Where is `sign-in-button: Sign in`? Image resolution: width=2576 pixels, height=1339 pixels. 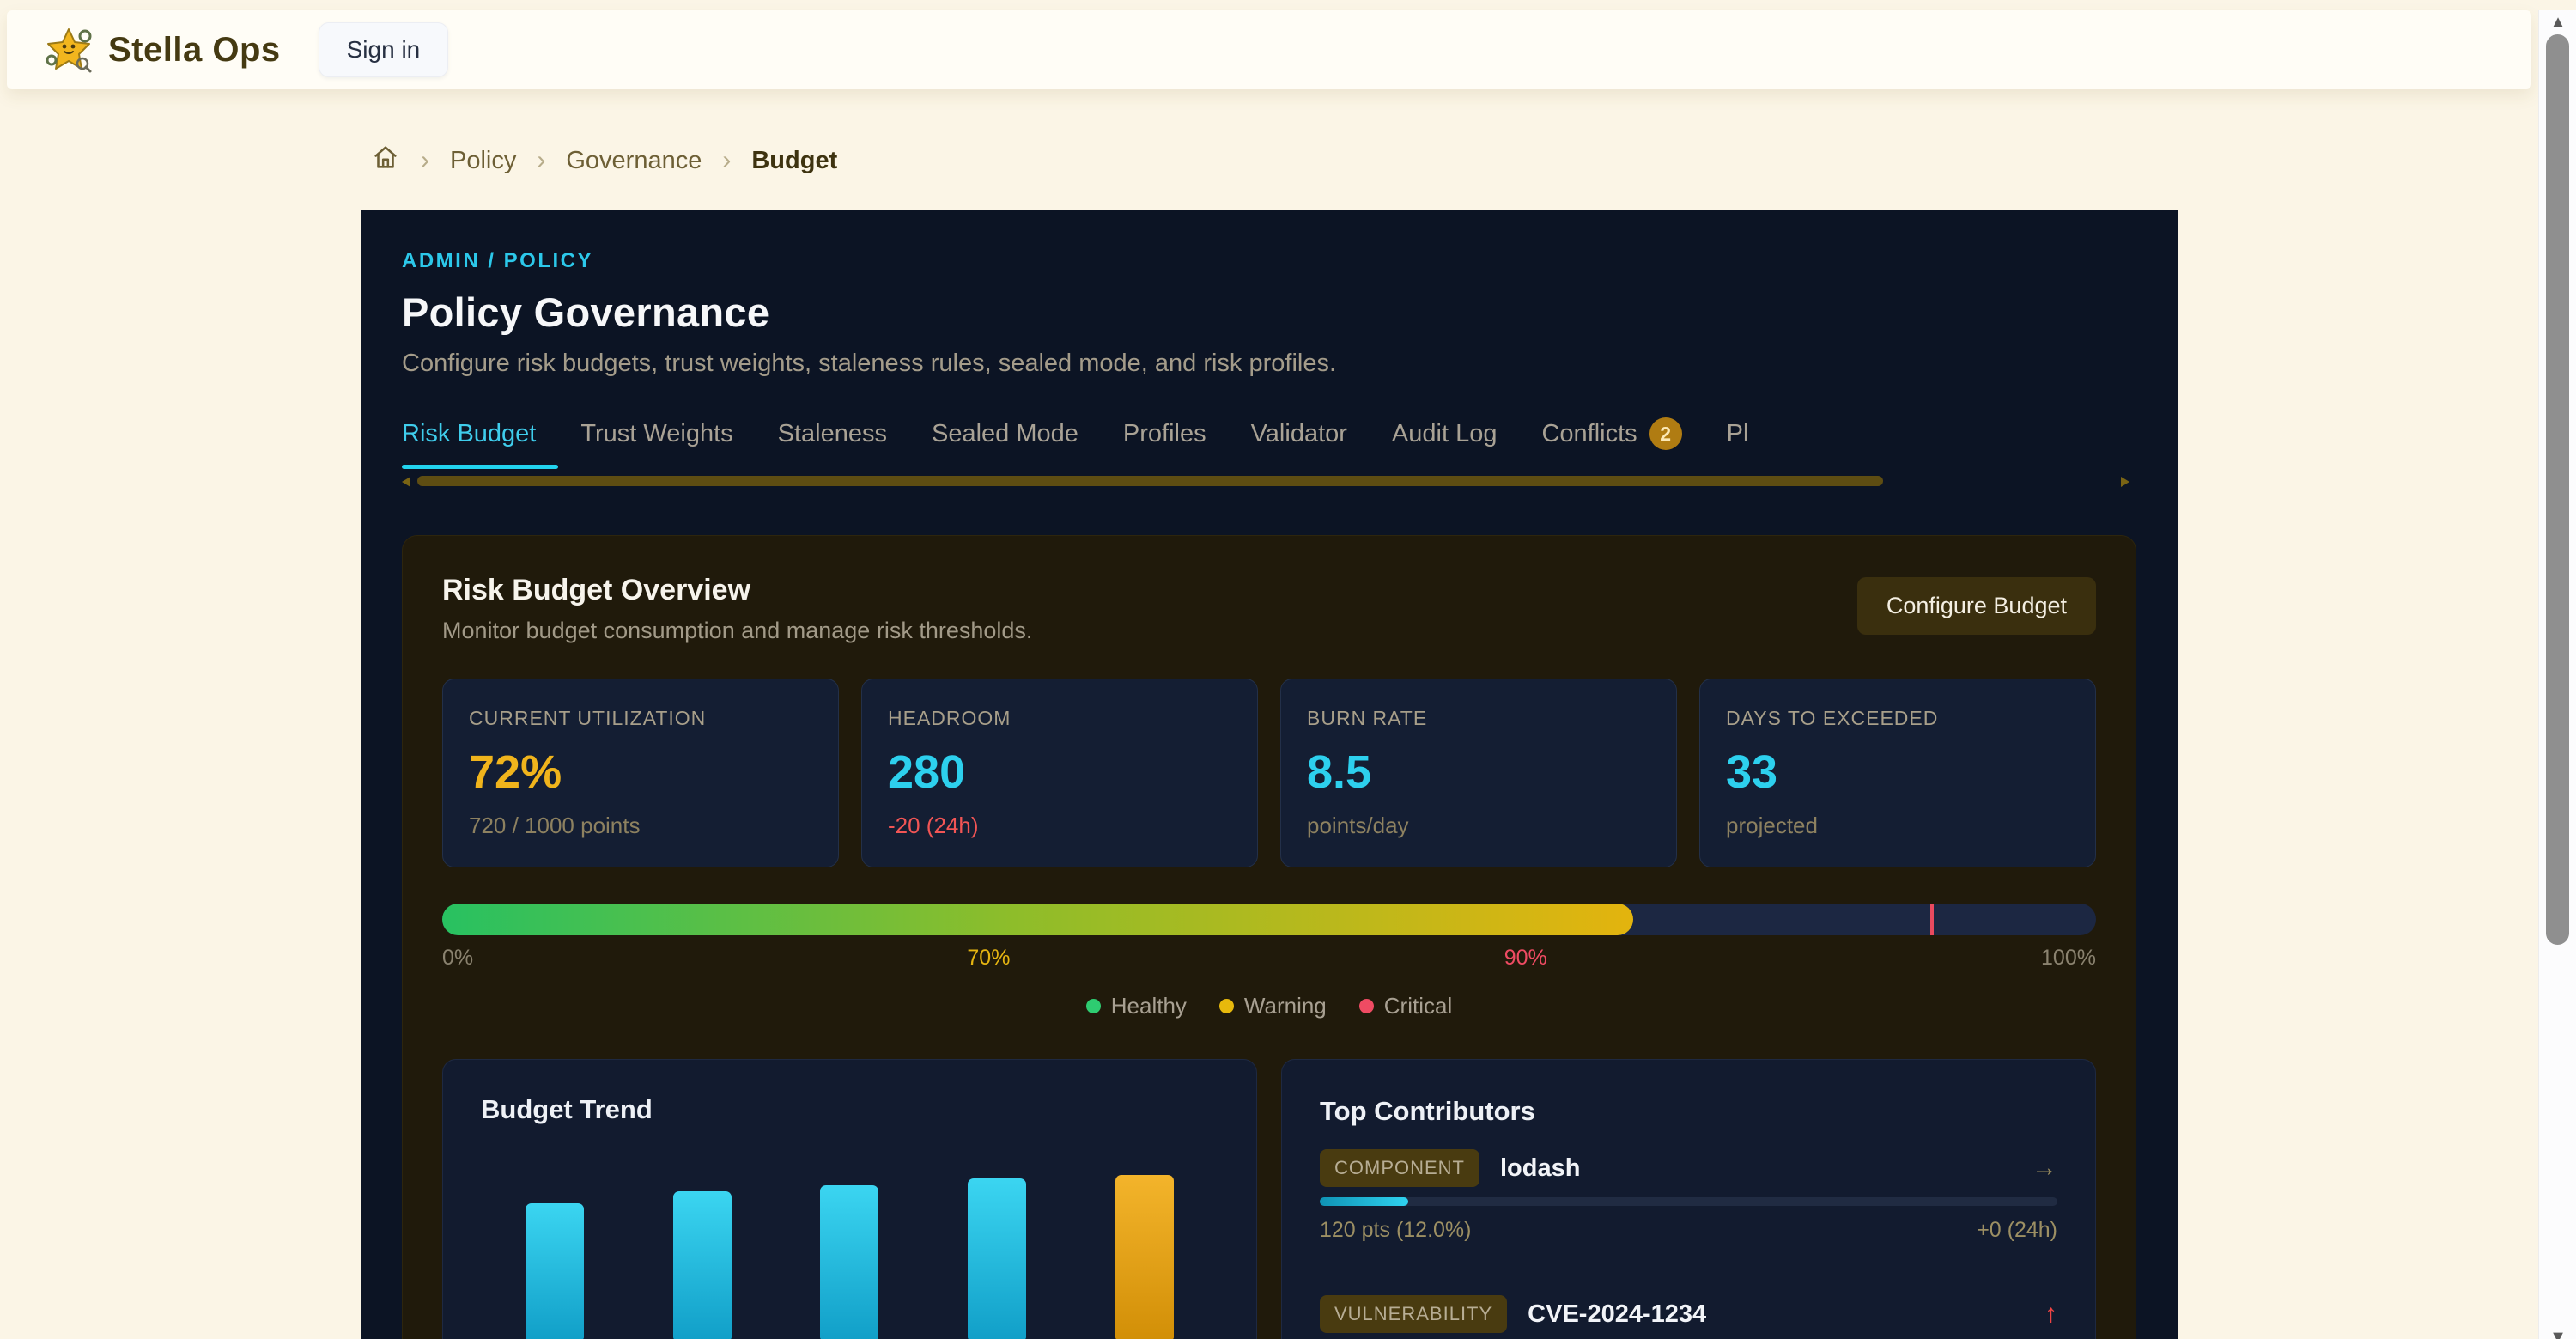
sign-in-button: Sign in is located at coordinates (383, 49).